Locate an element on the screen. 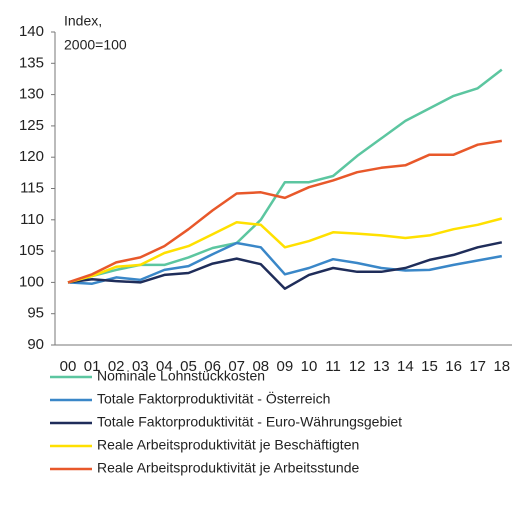  x-tick-label: 06 is located at coordinates (212, 366).